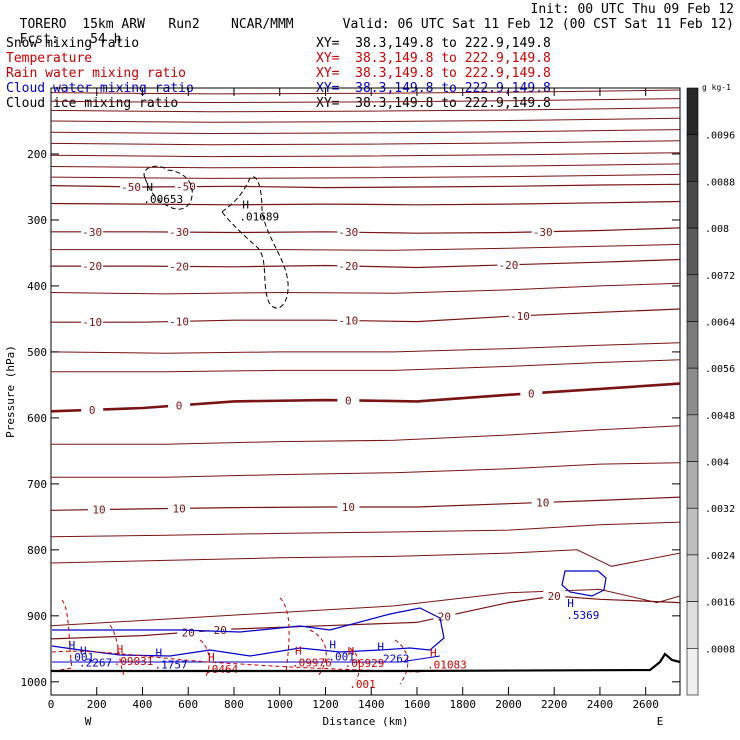 The image size is (740, 740). What do you see at coordinates (262, 24) in the screenshot?
I see `org-label: NCAR/MMM` at bounding box center [262, 24].